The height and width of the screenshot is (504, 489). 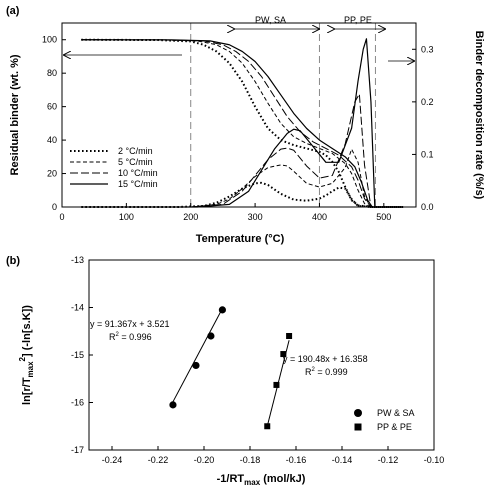 What do you see at coordinates (314, 370) in the screenshot?
I see `fit-r2-pp-pe-sup: 2` at bounding box center [314, 370].